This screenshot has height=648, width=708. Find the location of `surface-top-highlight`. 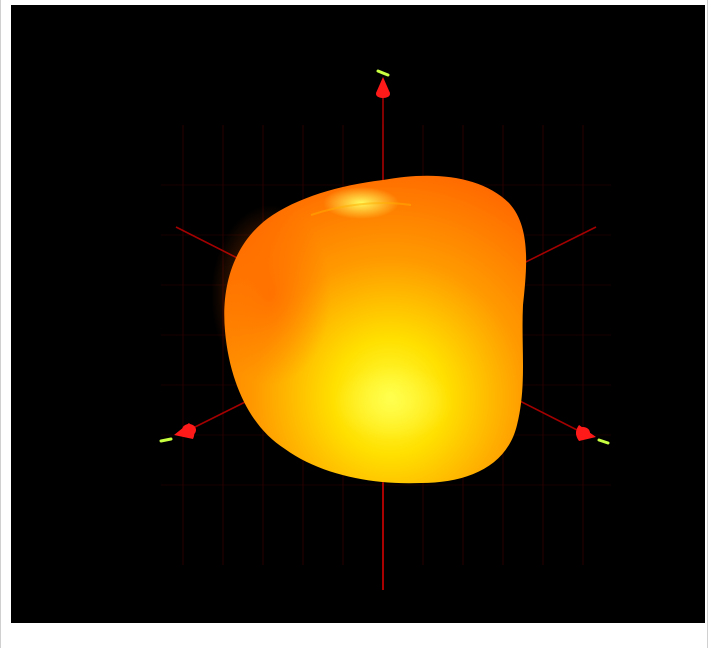

surface-top-highlight is located at coordinates (361, 203).